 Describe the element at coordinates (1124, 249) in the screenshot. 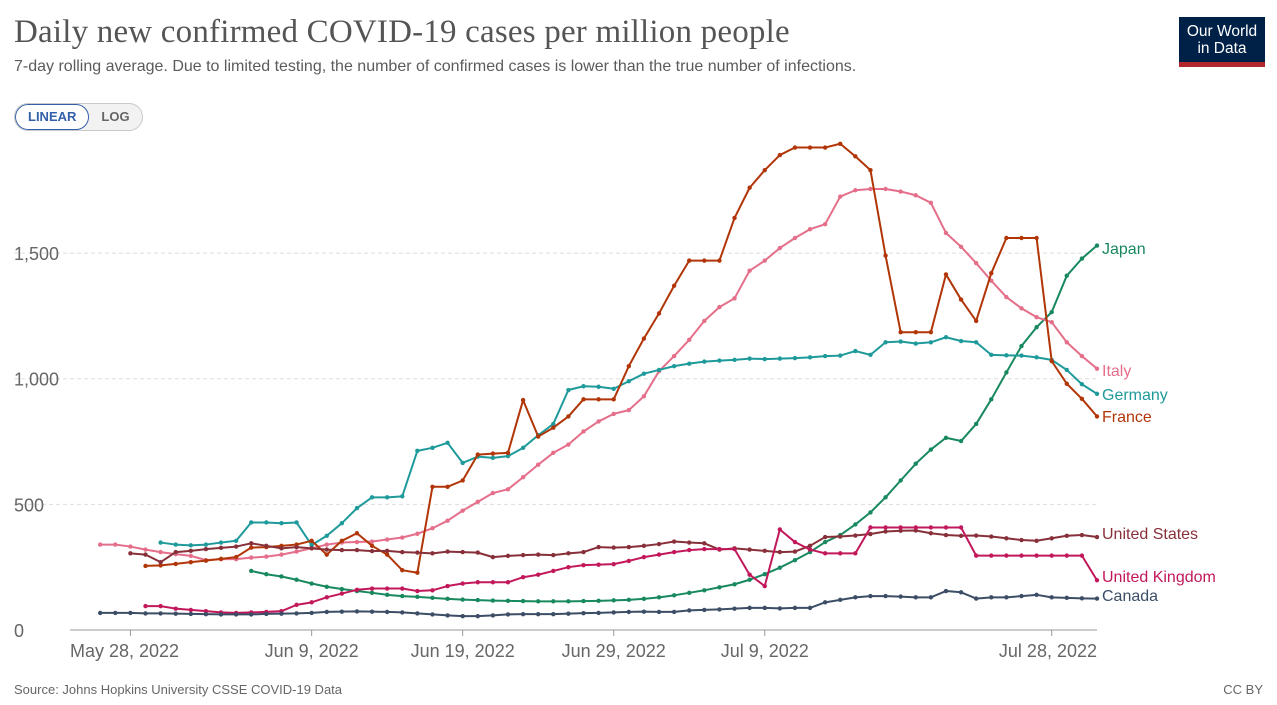

I see `series-label-japan: Japan` at that location.